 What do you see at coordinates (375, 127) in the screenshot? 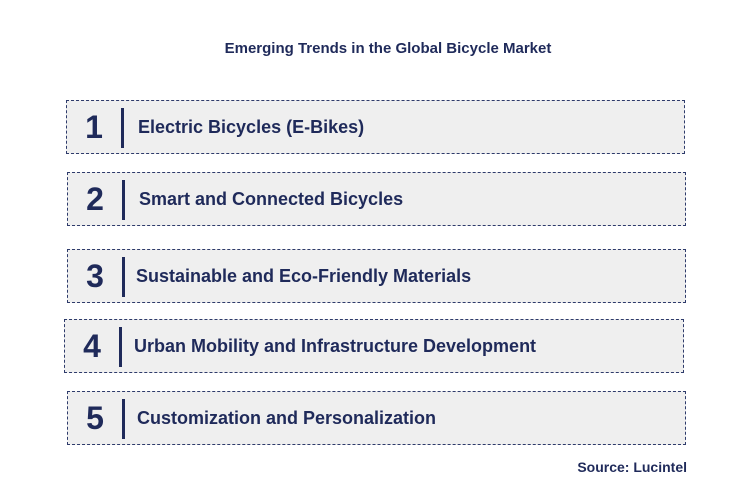
I see `trend-item-1: 1 Electric Bicycles (E-Bikes)` at bounding box center [375, 127].